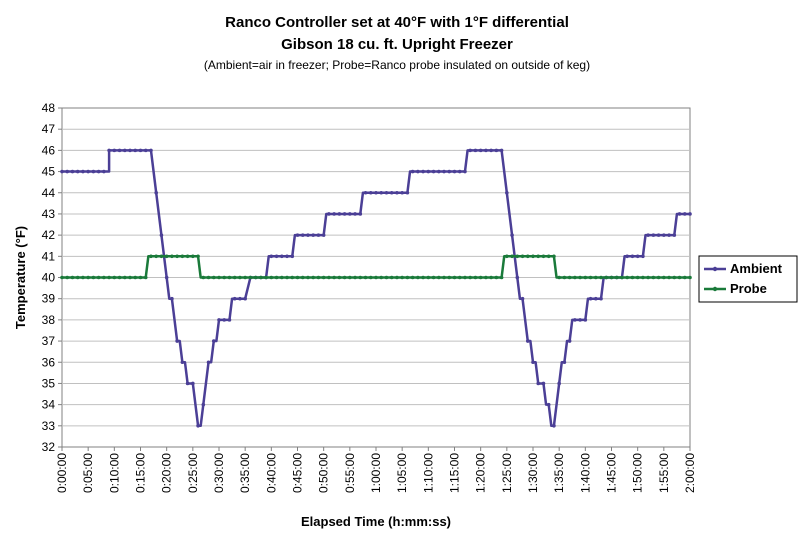  What do you see at coordinates (324, 473) in the screenshot?
I see `x-tick-label: 0:50:00` at bounding box center [324, 473].